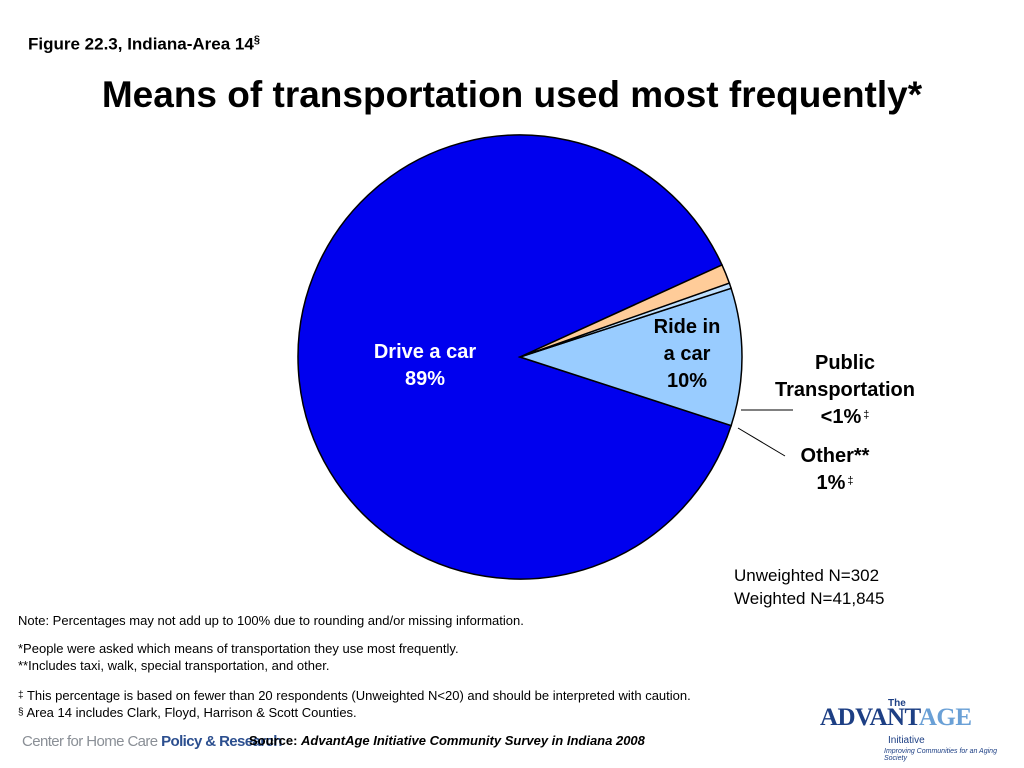 The image size is (1024, 768). What do you see at coordinates (625, 310) in the screenshot?
I see `pie-slice-other` at bounding box center [625, 310].